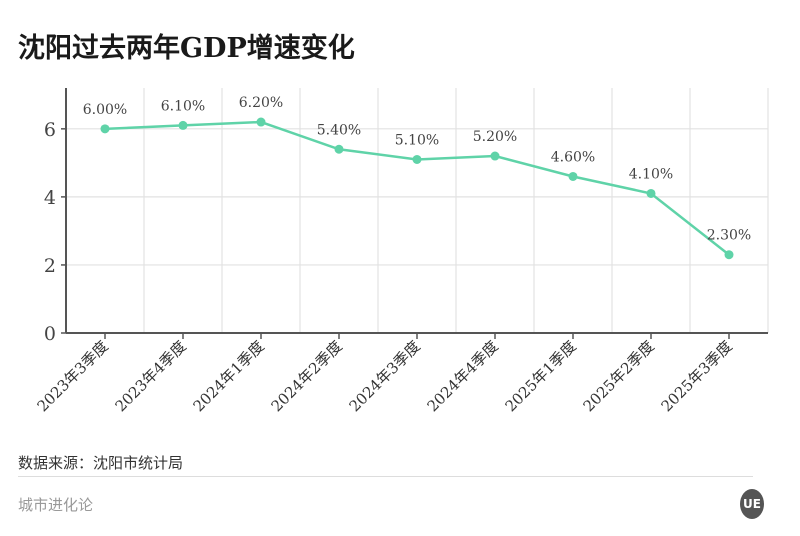 The image size is (800, 536). What do you see at coordinates (151, 376) in the screenshot?
I see `x-tick-label: 2023年4季度` at bounding box center [151, 376].